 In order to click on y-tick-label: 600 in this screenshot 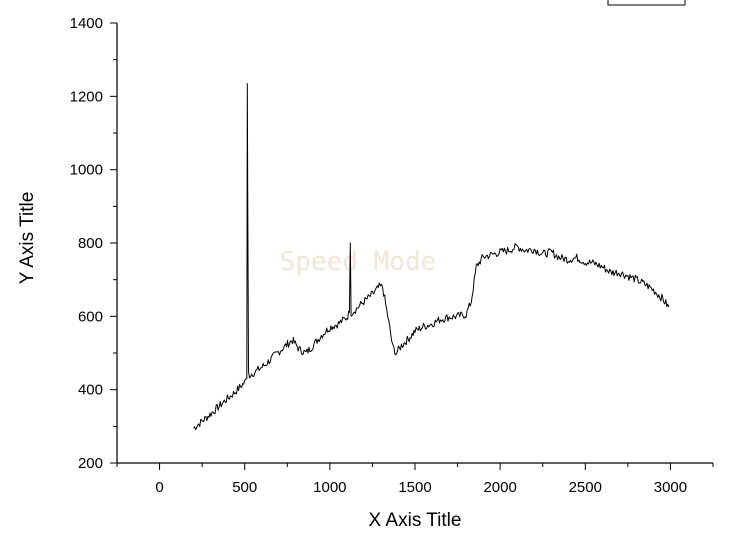, I will do `click(90, 316)`.